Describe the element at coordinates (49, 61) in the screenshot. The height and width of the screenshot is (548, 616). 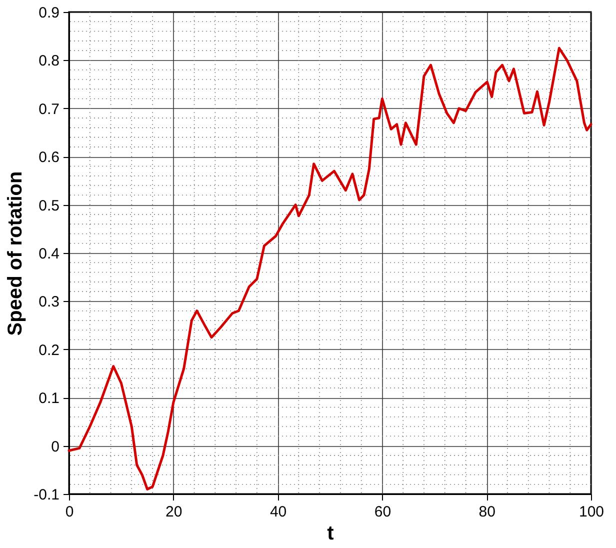
I see `y-tick-label: 0.8` at that location.